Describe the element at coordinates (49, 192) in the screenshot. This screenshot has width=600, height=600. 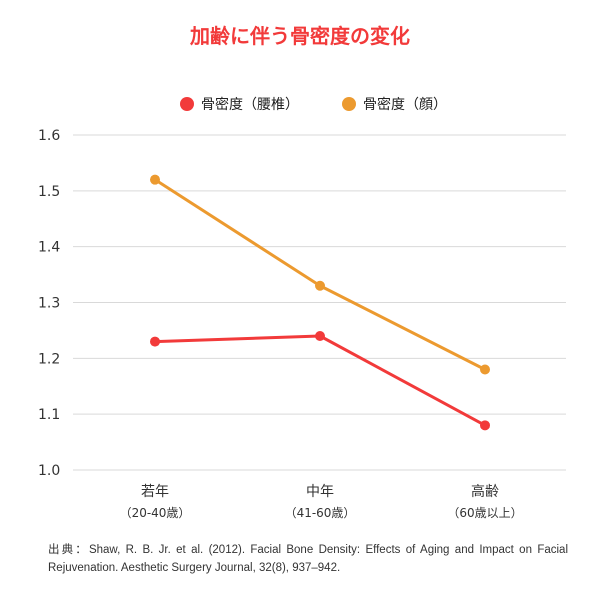
I see `y-tick-label: 1.5` at that location.